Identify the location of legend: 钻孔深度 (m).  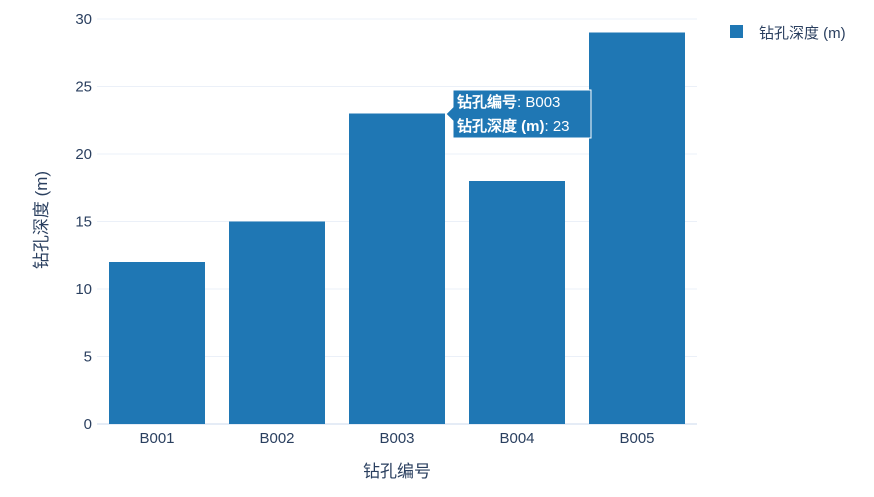
(788, 33).